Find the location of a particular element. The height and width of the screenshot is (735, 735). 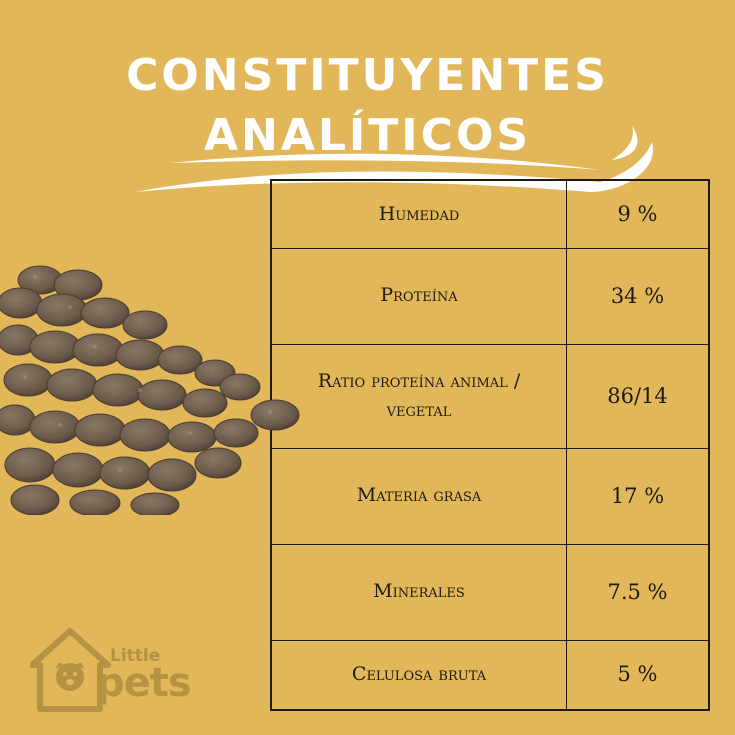

table-row: Materia grasa 17 % is located at coordinates (490, 496).